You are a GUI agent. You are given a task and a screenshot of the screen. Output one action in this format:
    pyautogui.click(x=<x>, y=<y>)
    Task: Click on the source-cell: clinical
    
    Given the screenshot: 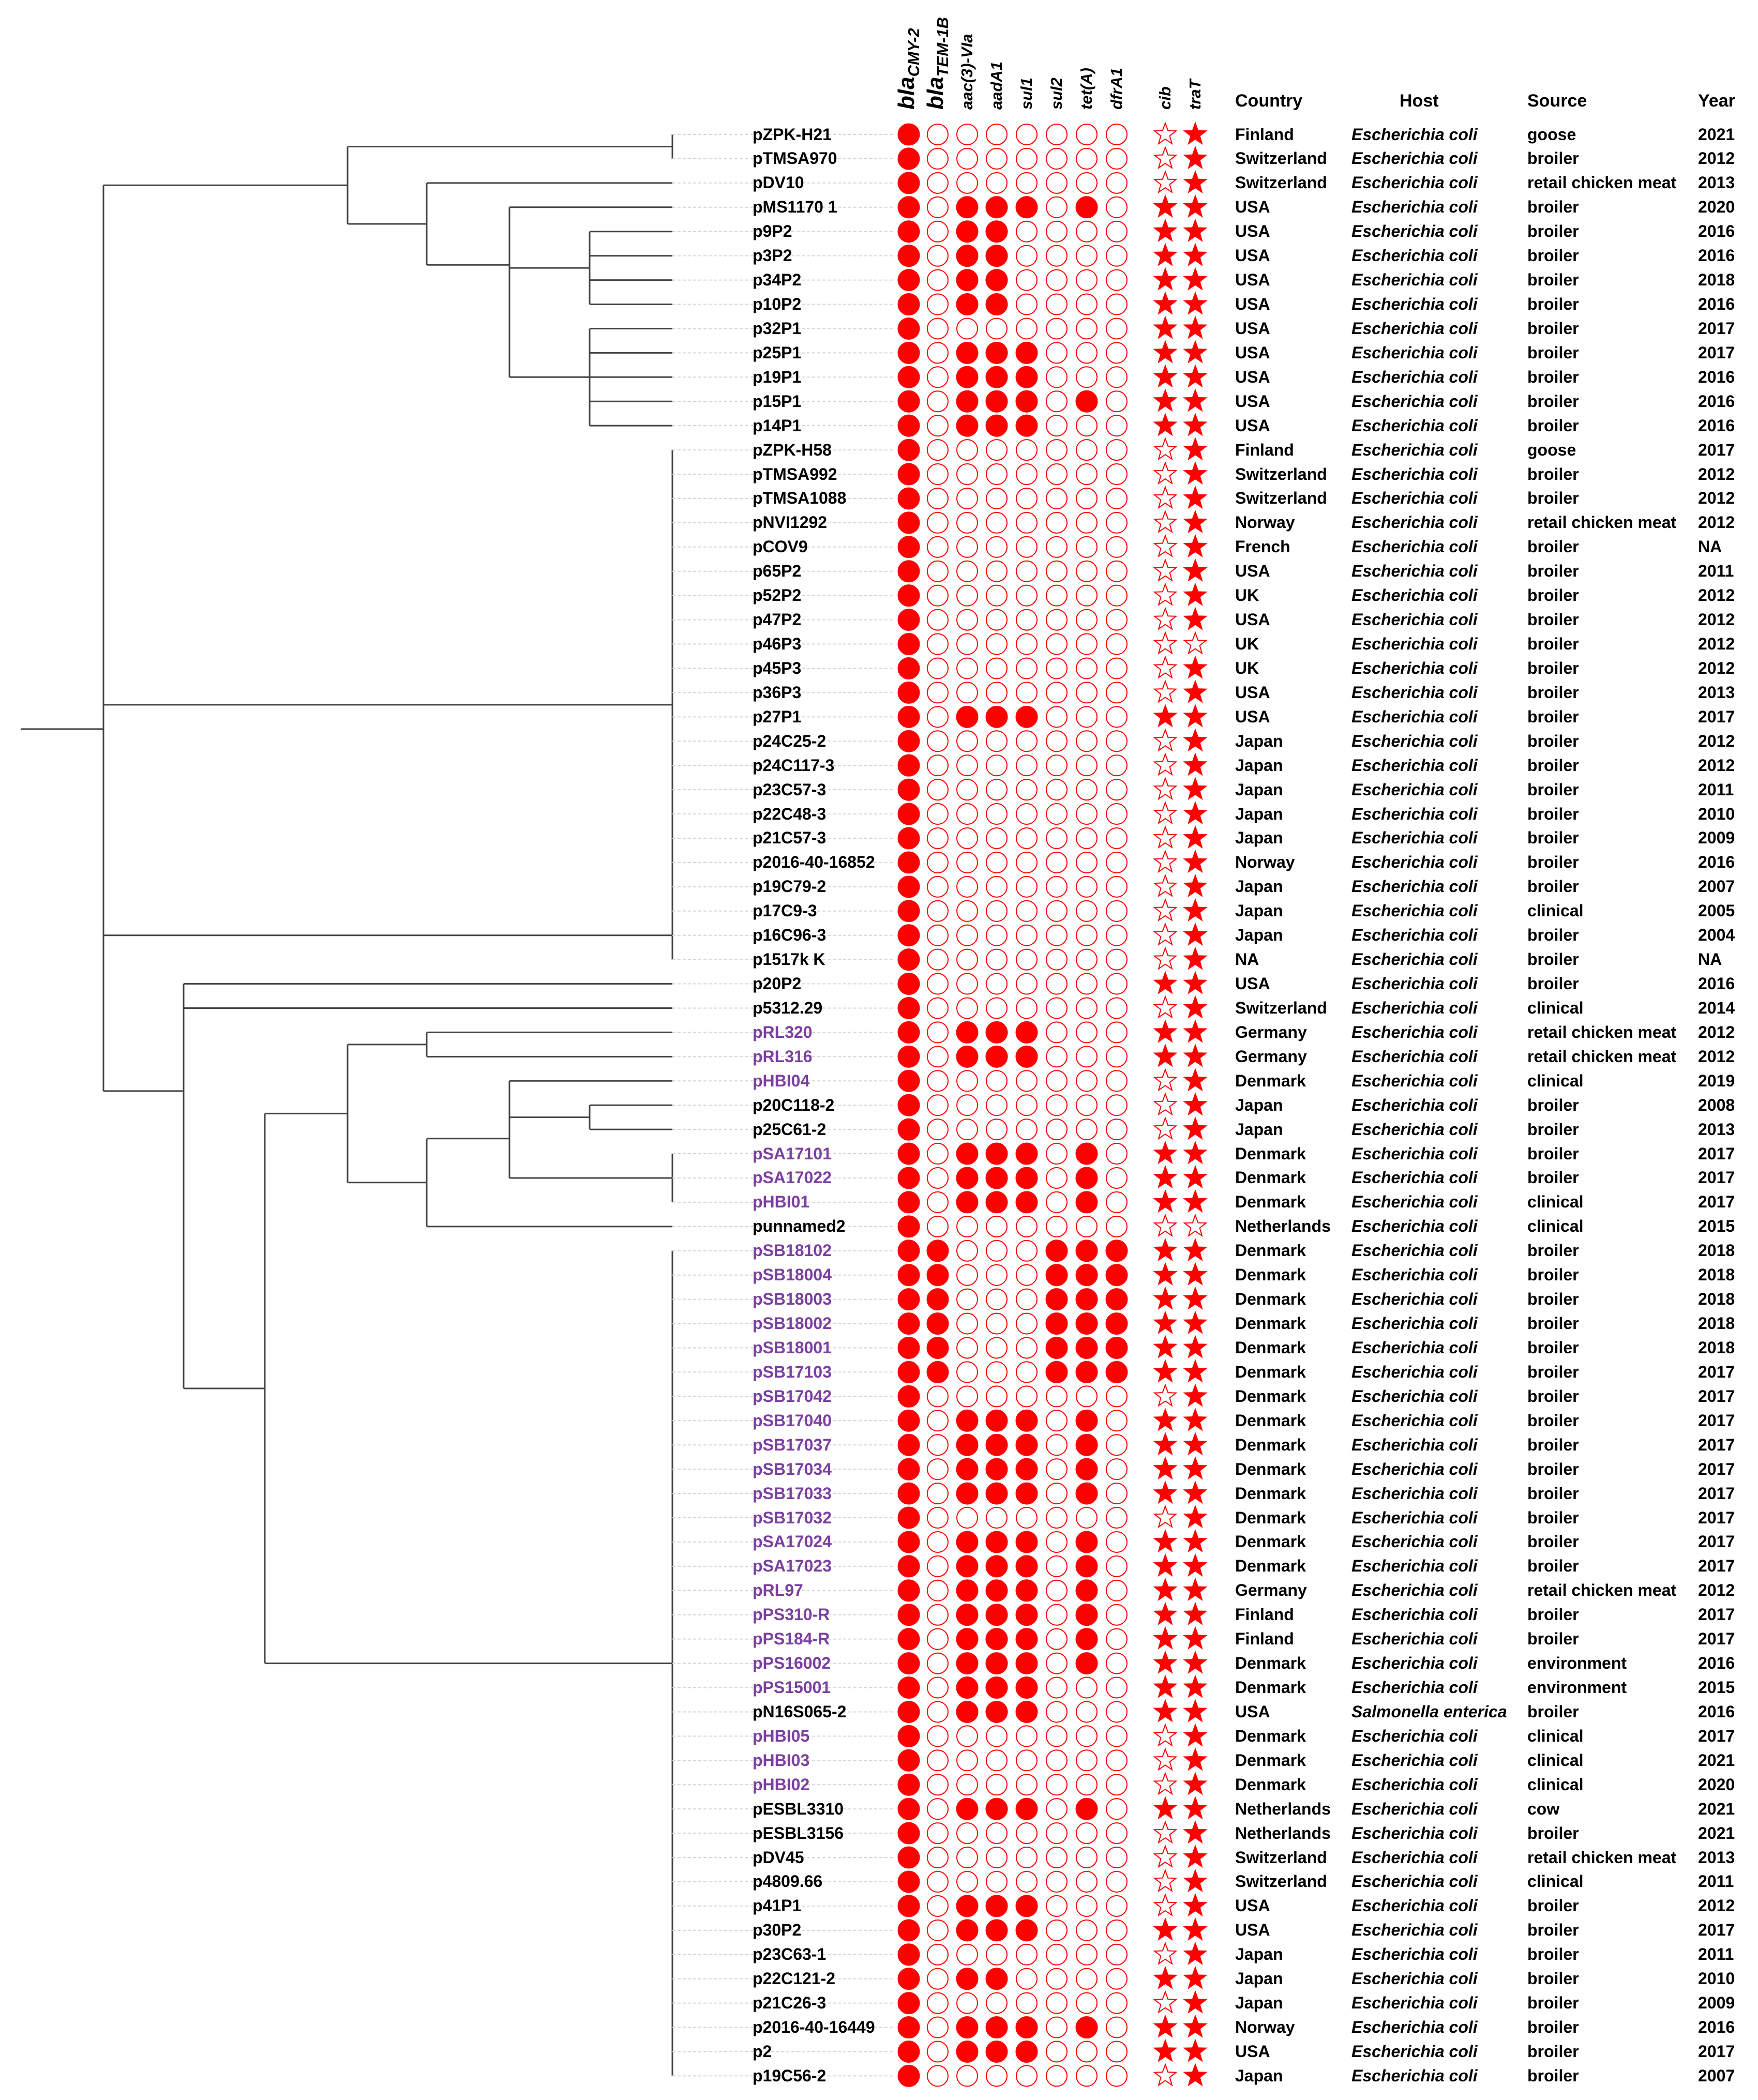 What is the action you would take?
    pyautogui.click(x=1555, y=1226)
    